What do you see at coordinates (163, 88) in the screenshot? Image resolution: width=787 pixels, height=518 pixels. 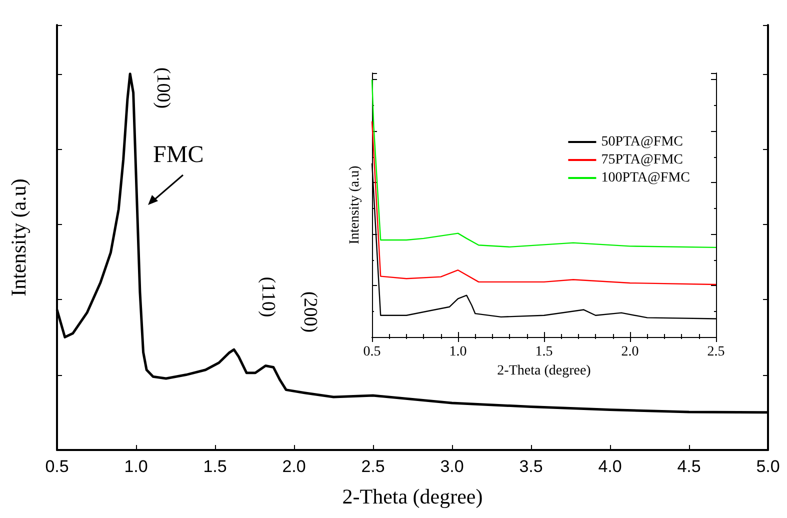 I see `annotation: (100)` at bounding box center [163, 88].